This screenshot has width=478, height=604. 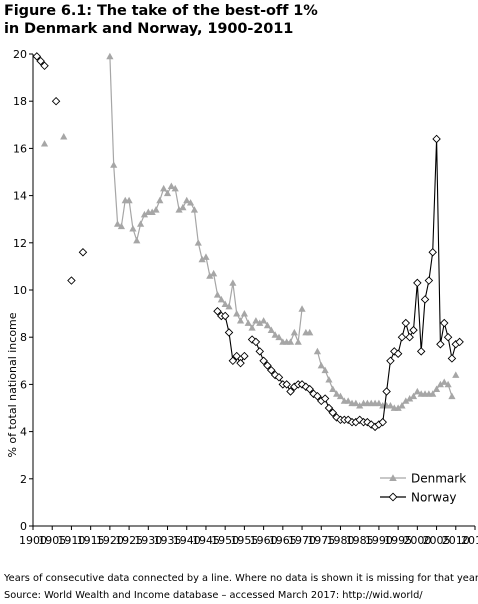 I want to click on x-tick-label: 1910, so click(x=71, y=540).